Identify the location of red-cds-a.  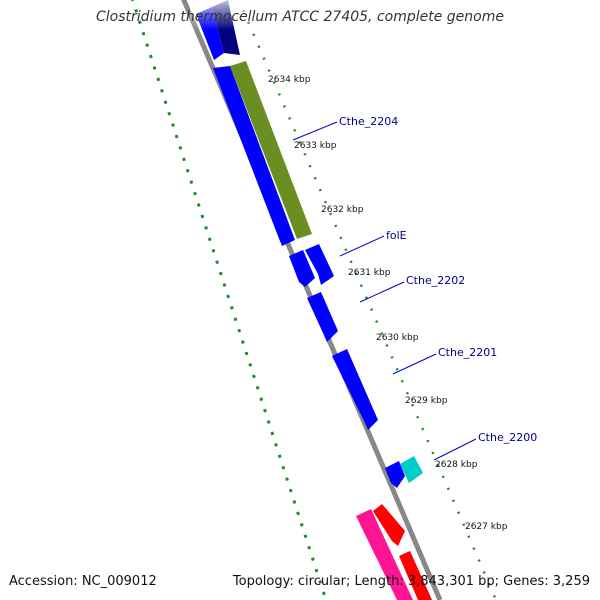
(389, 525).